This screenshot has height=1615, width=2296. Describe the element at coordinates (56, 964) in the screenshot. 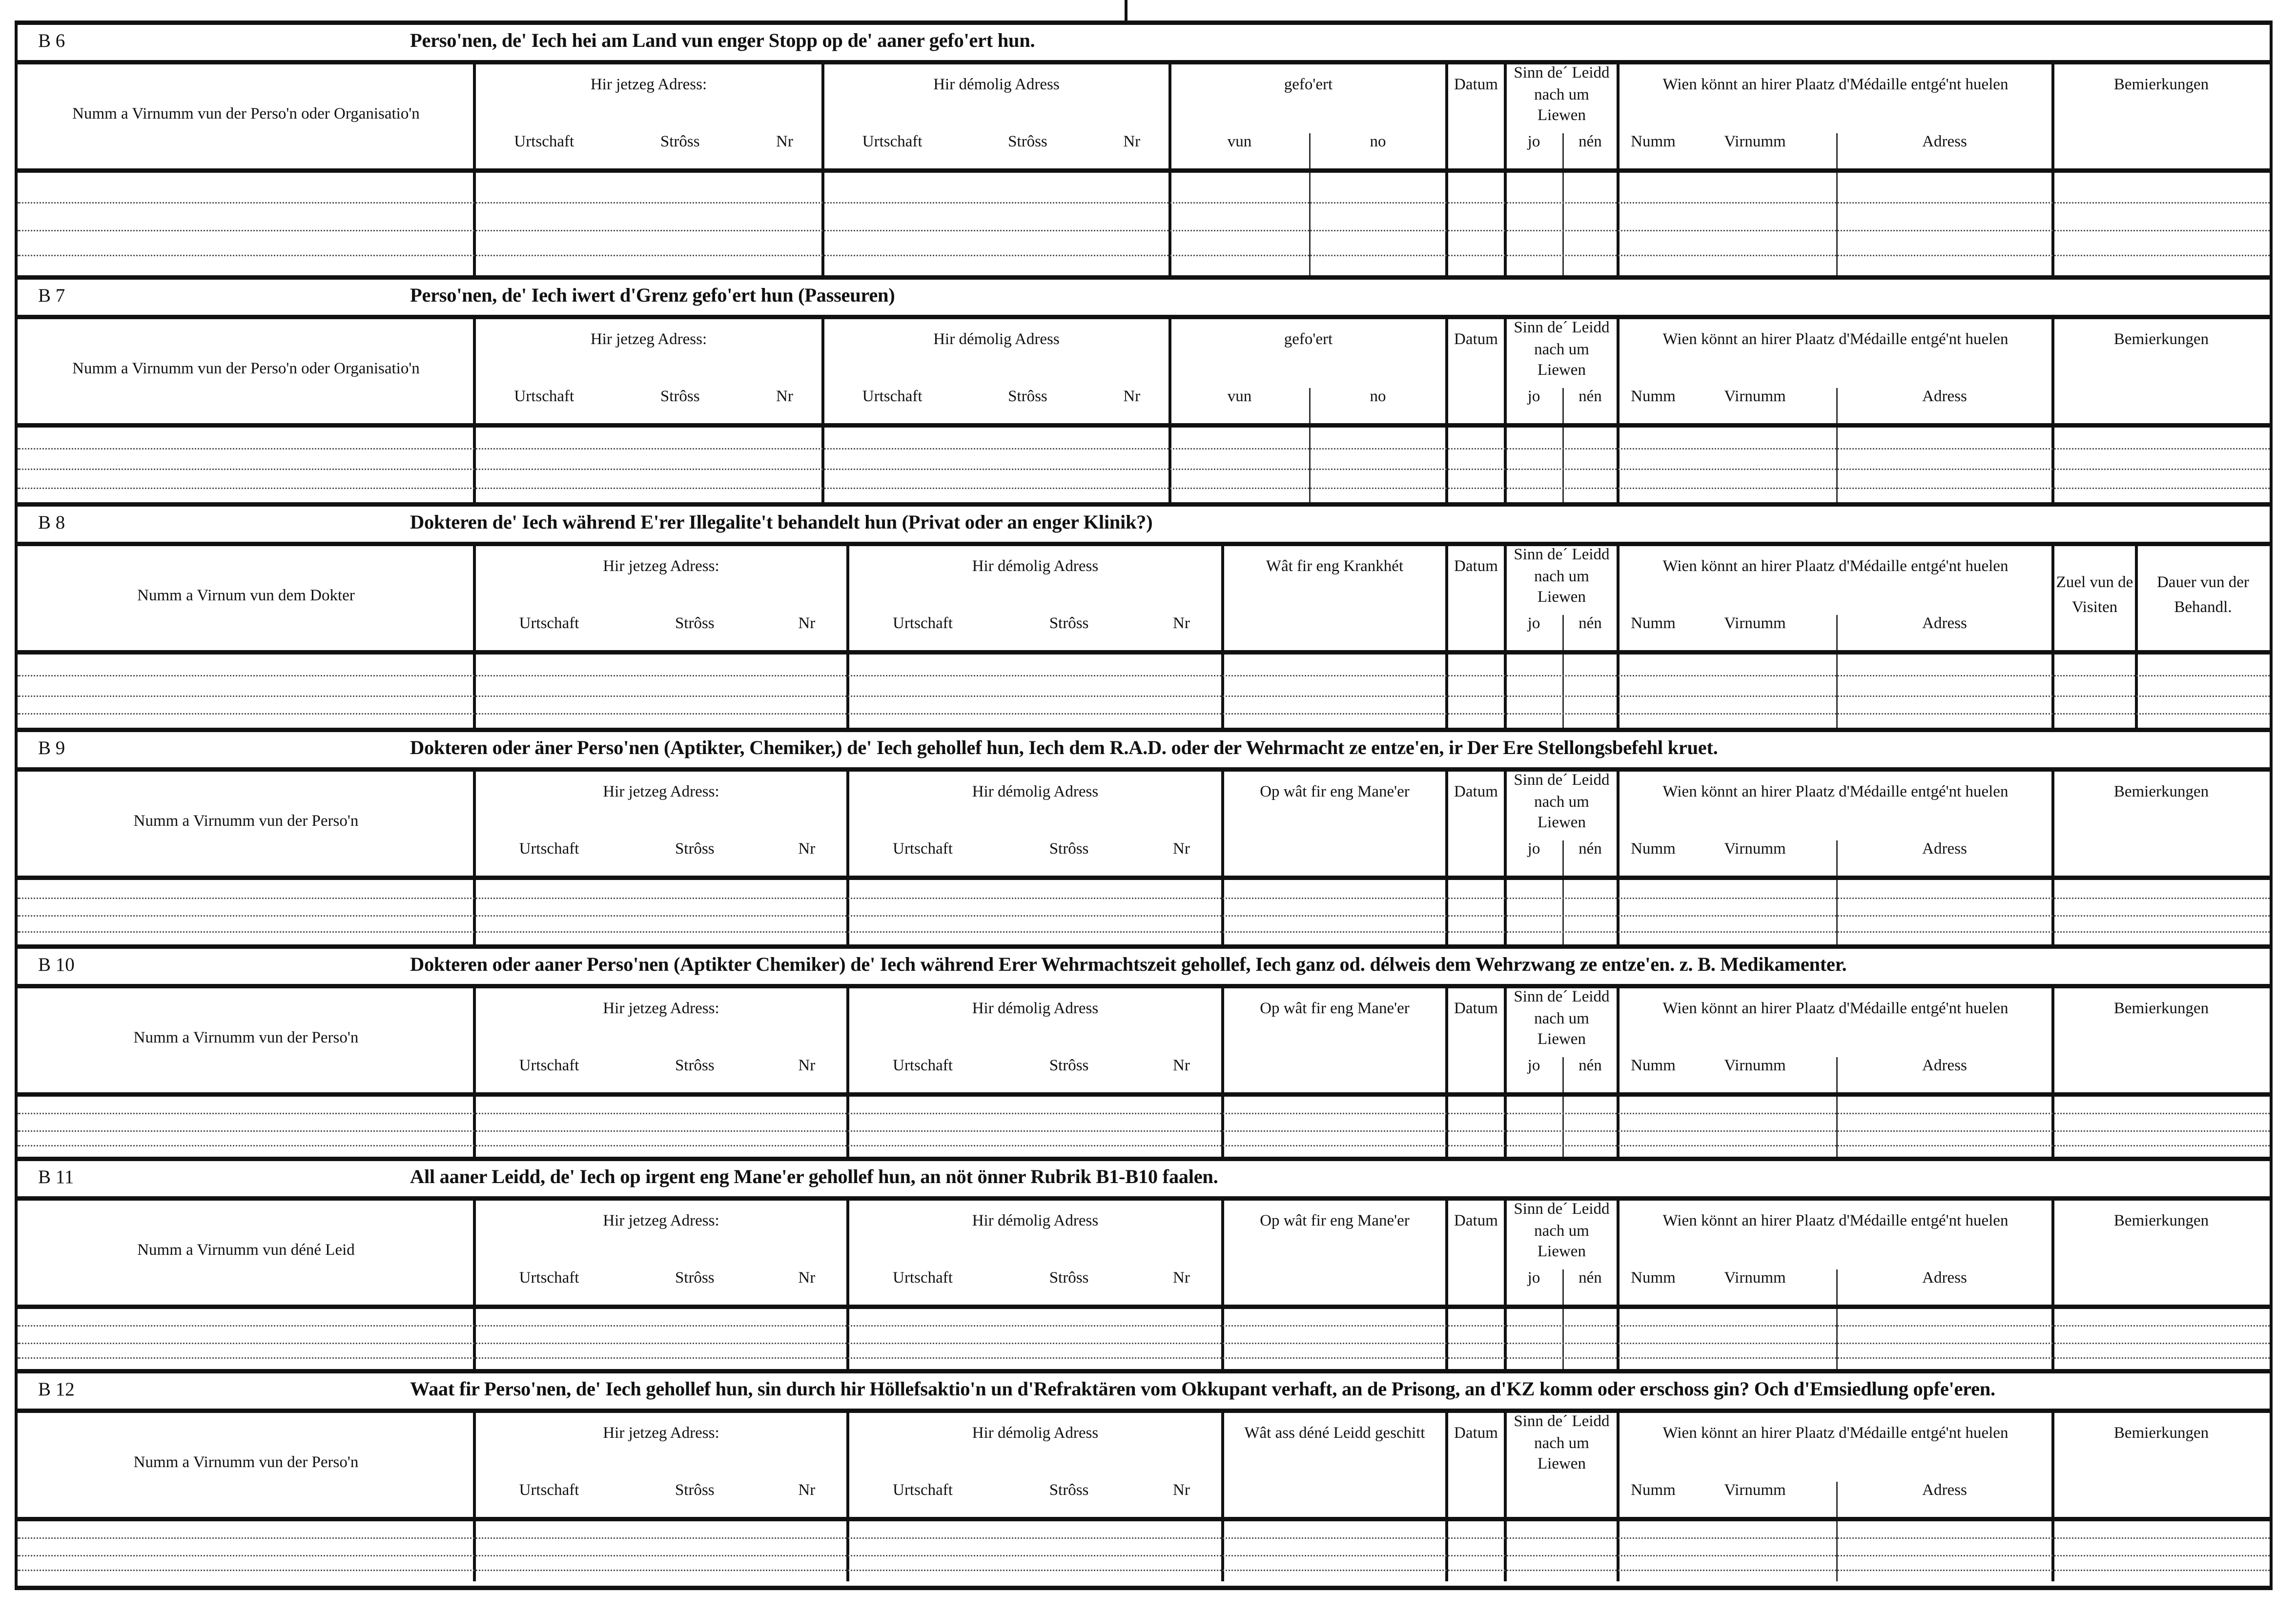

I see `section-code: B 10` at that location.